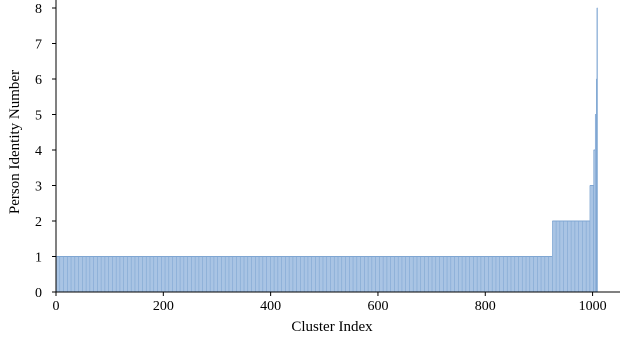  What do you see at coordinates (485, 306) in the screenshot?
I see `x-tick-label: 800` at bounding box center [485, 306].